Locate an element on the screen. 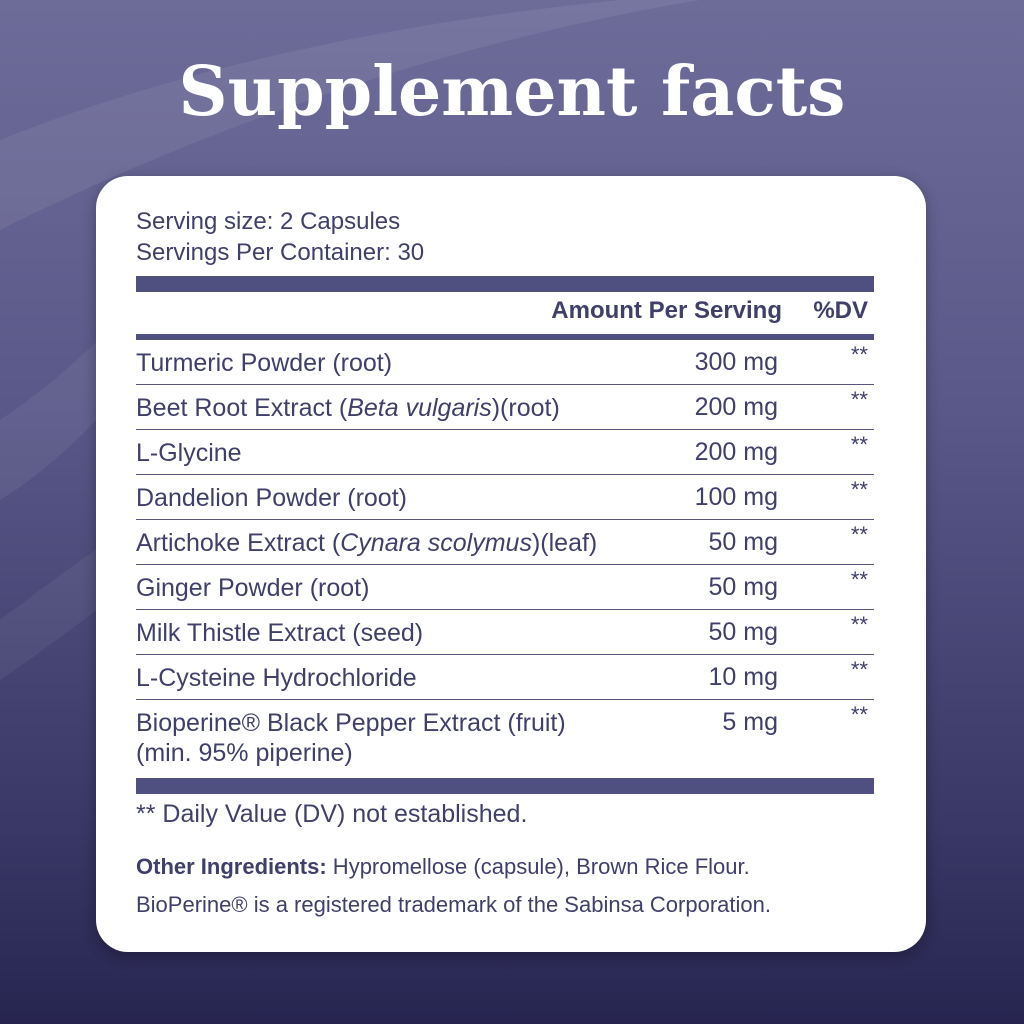  amount: 300 mg is located at coordinates (736, 362).